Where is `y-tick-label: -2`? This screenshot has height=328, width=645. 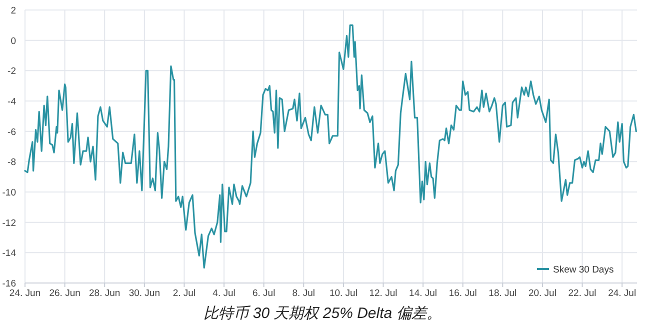 y-tick-label: -2 is located at coordinates (12, 72).